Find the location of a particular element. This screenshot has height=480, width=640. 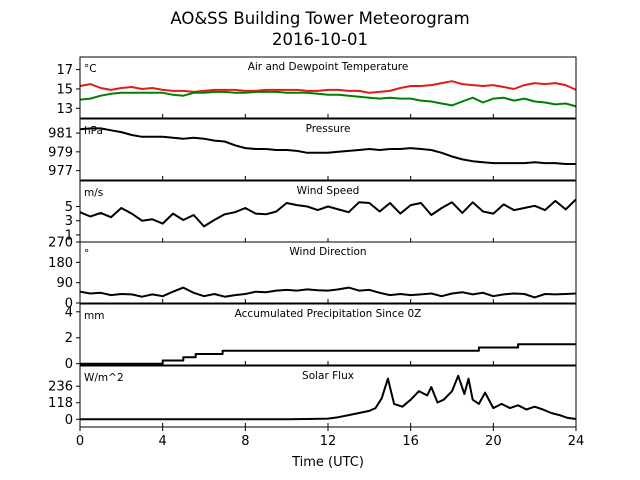

x-axis-label: Time (UTC) is located at coordinates (327, 462).